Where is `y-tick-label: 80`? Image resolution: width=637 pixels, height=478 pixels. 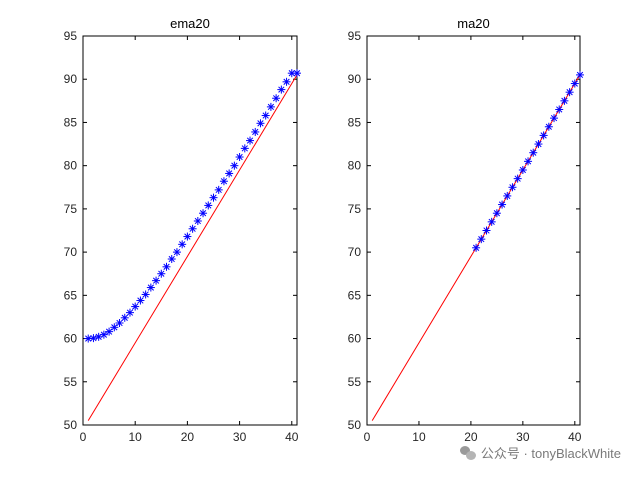 y-tick-label: 80 is located at coordinates (355, 166).